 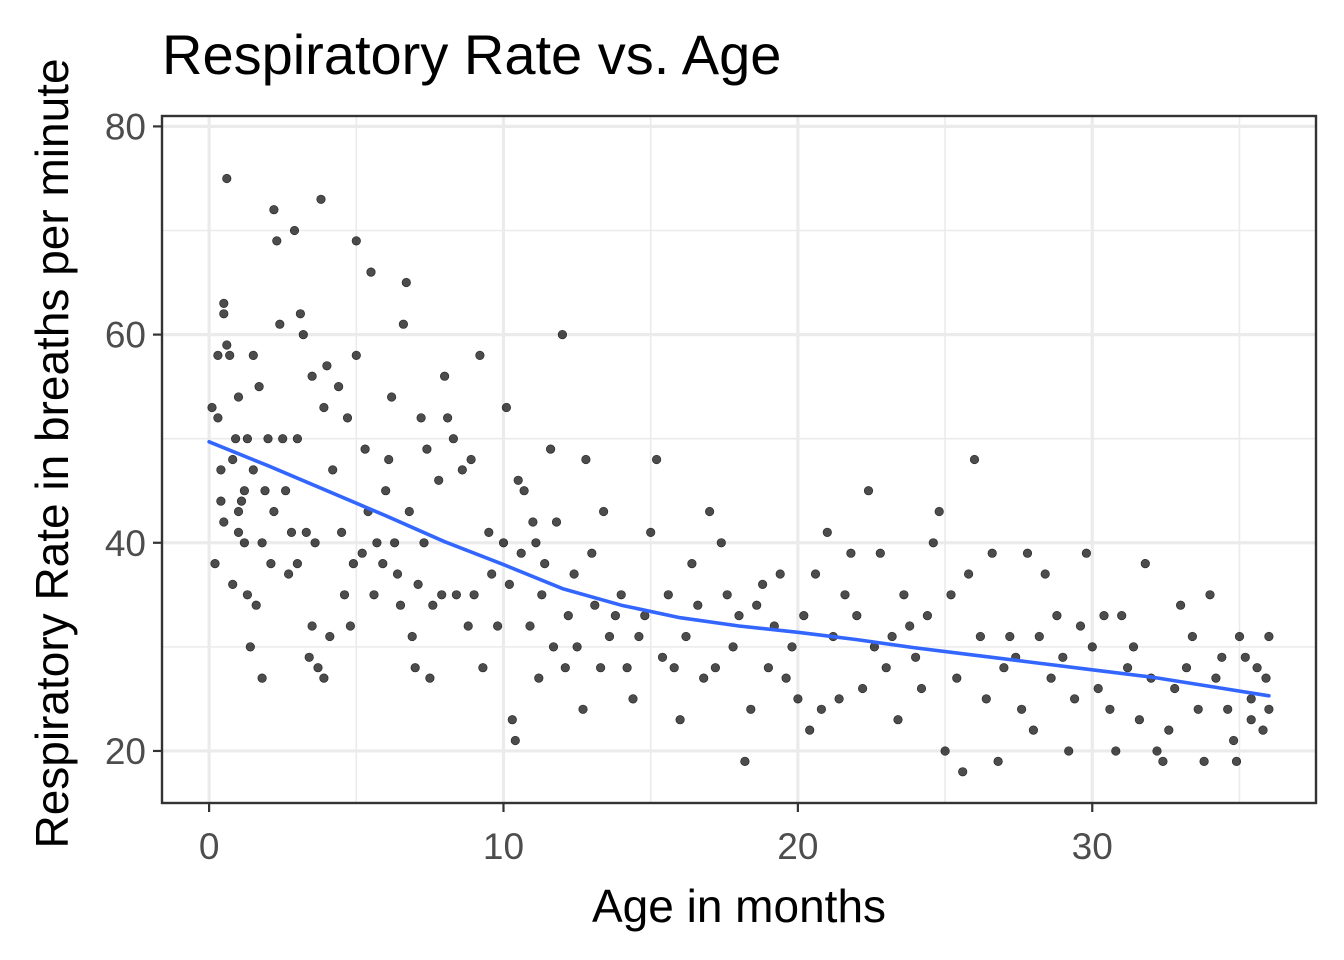 I want to click on chart-title: Respiratory Rate vs. Age, so click(x=471, y=54).